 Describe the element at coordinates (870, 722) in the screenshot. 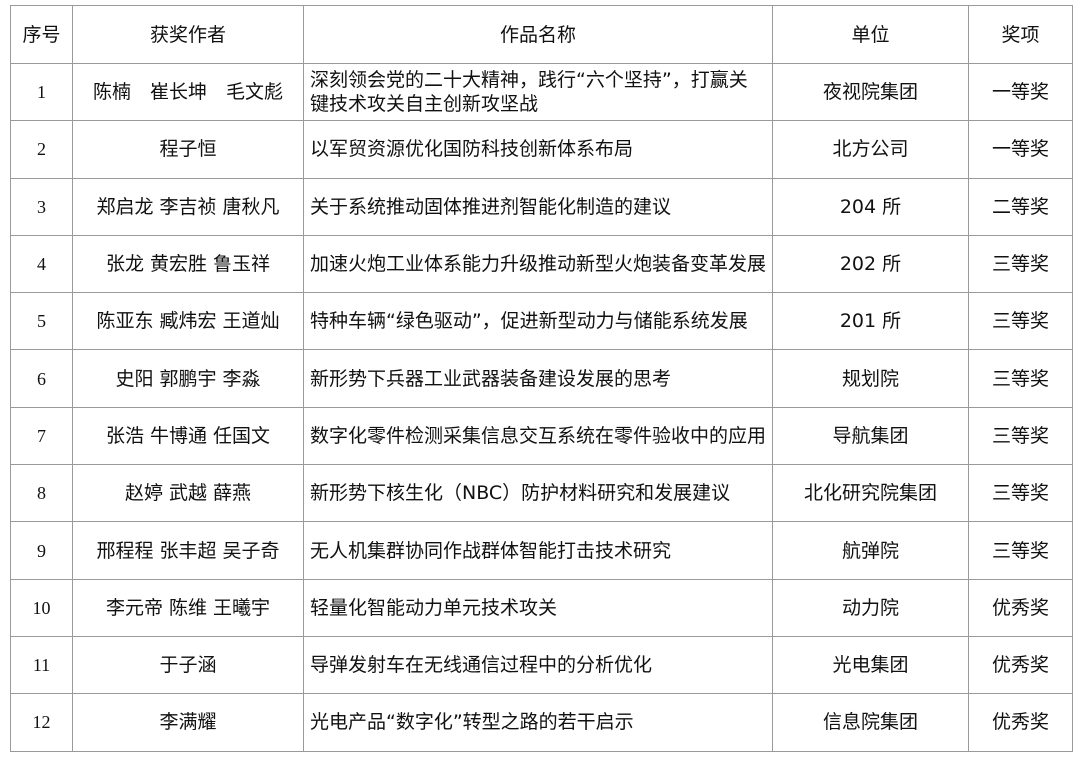

I see `unit-cell: 信息院集团` at that location.